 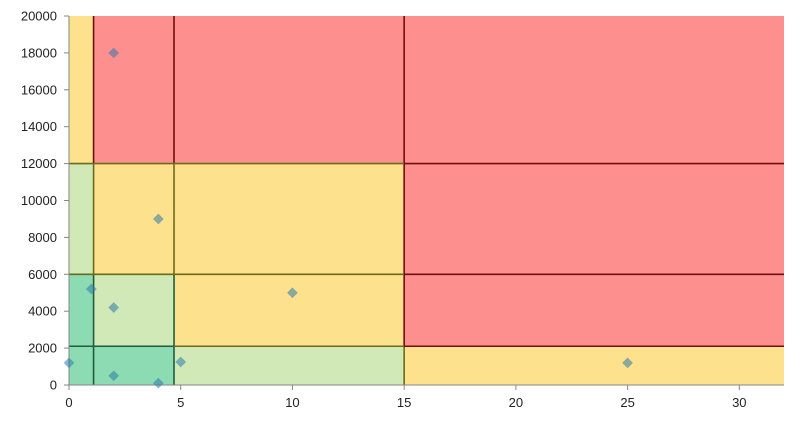 What do you see at coordinates (289, 310) in the screenshot?
I see `zone-yellow-r1-c2` at bounding box center [289, 310].